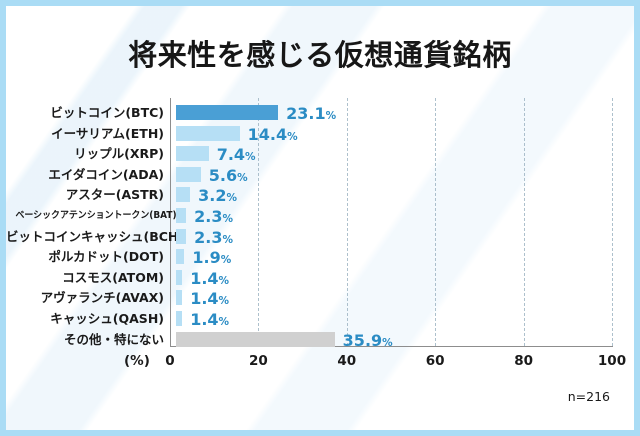 The image size is (640, 436). Describe the element at coordinates (107, 112) in the screenshot. I see `category-label: ビットコイン(BTC)` at that location.